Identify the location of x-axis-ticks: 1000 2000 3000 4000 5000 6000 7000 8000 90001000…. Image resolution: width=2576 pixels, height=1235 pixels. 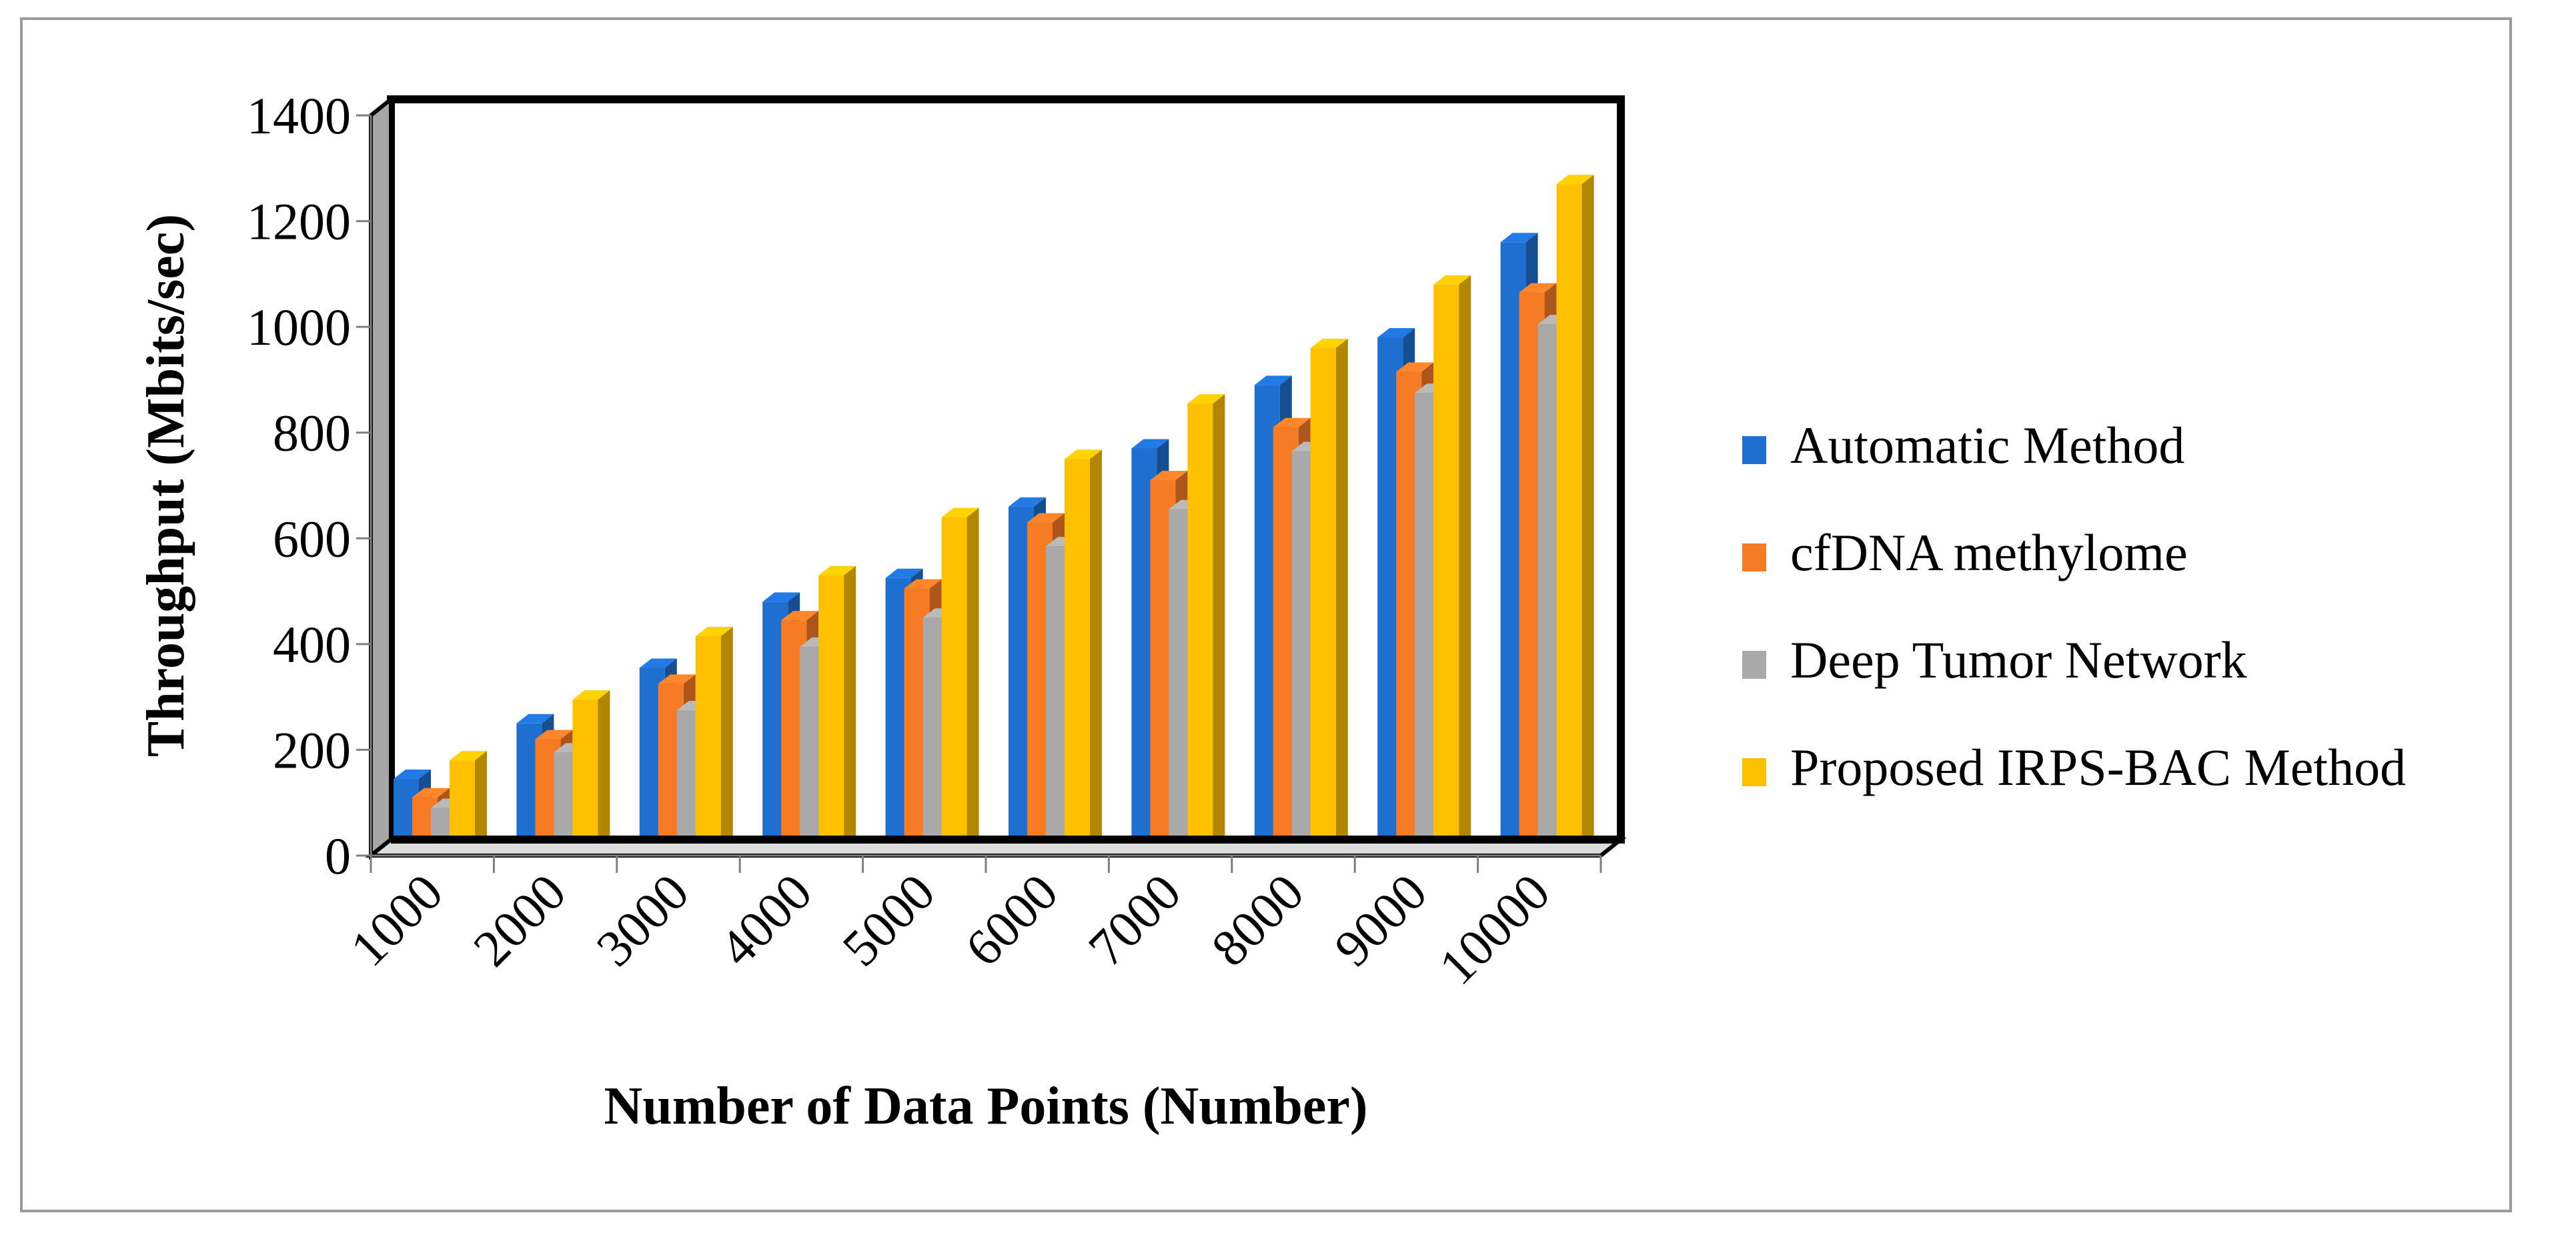
(970, 925).